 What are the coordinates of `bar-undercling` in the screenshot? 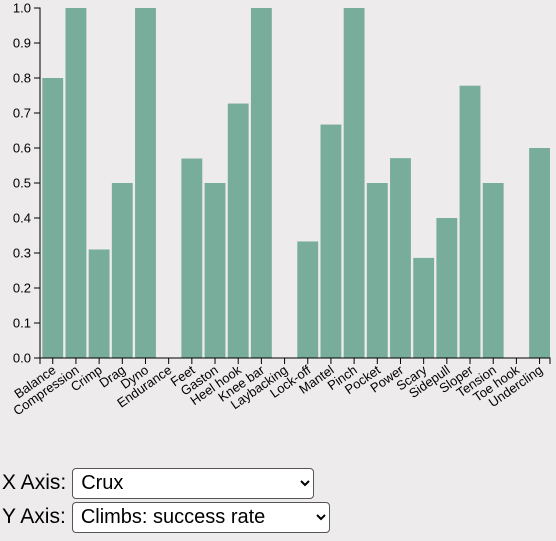 It's located at (539, 253).